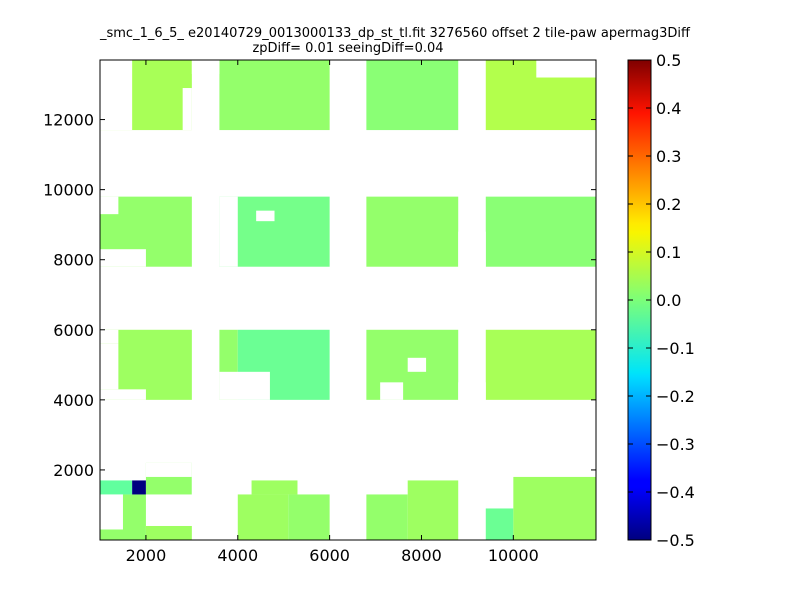 The height and width of the screenshot is (600, 800). What do you see at coordinates (73, 400) in the screenshot?
I see `y-tick-label-1: 4000` at bounding box center [73, 400].